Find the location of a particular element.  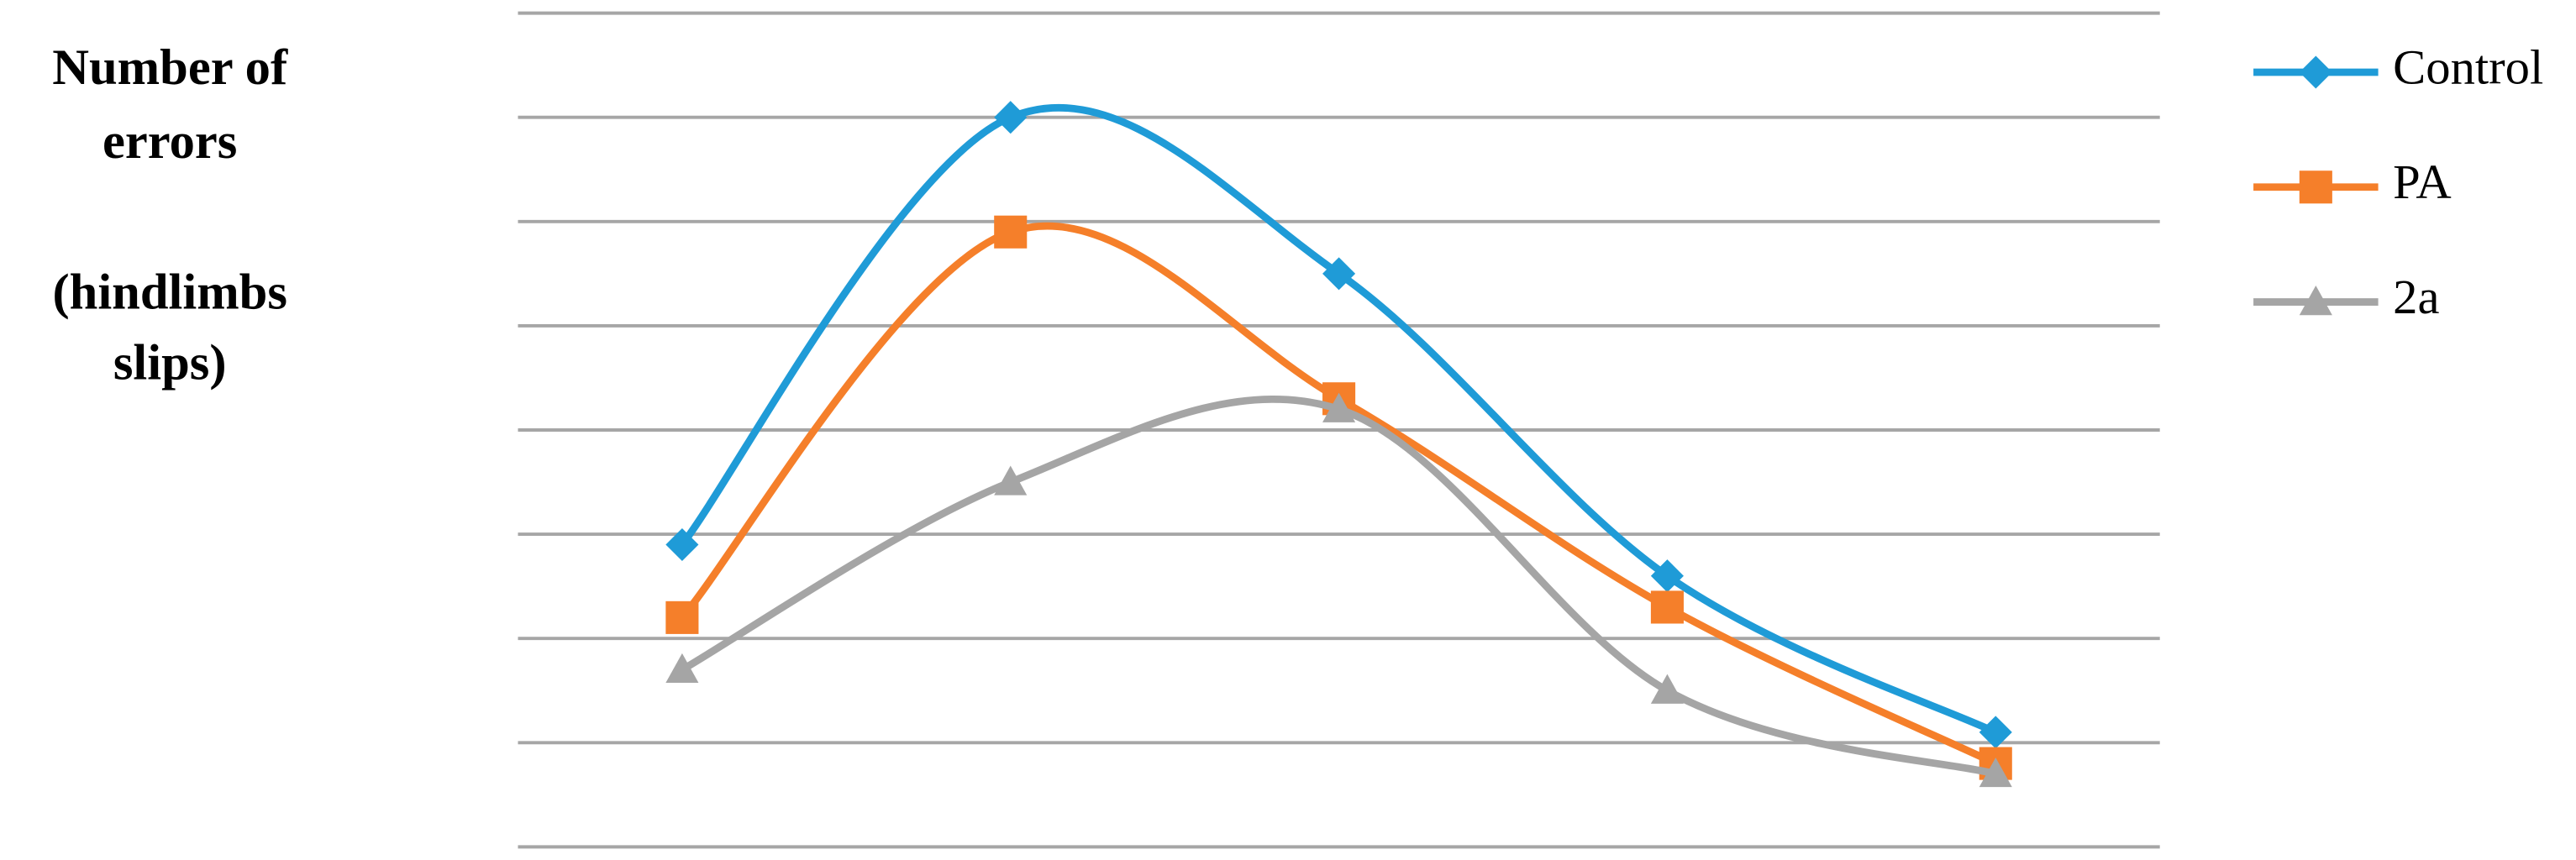

legend-label: PA is located at coordinates (2422, 182).